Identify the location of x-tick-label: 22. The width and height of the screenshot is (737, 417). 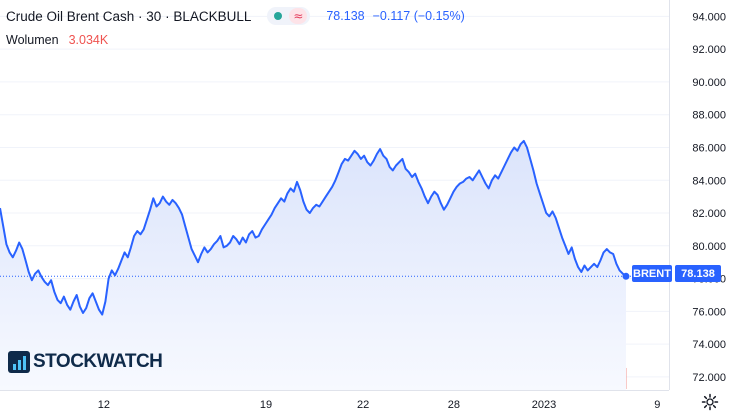
(363, 405).